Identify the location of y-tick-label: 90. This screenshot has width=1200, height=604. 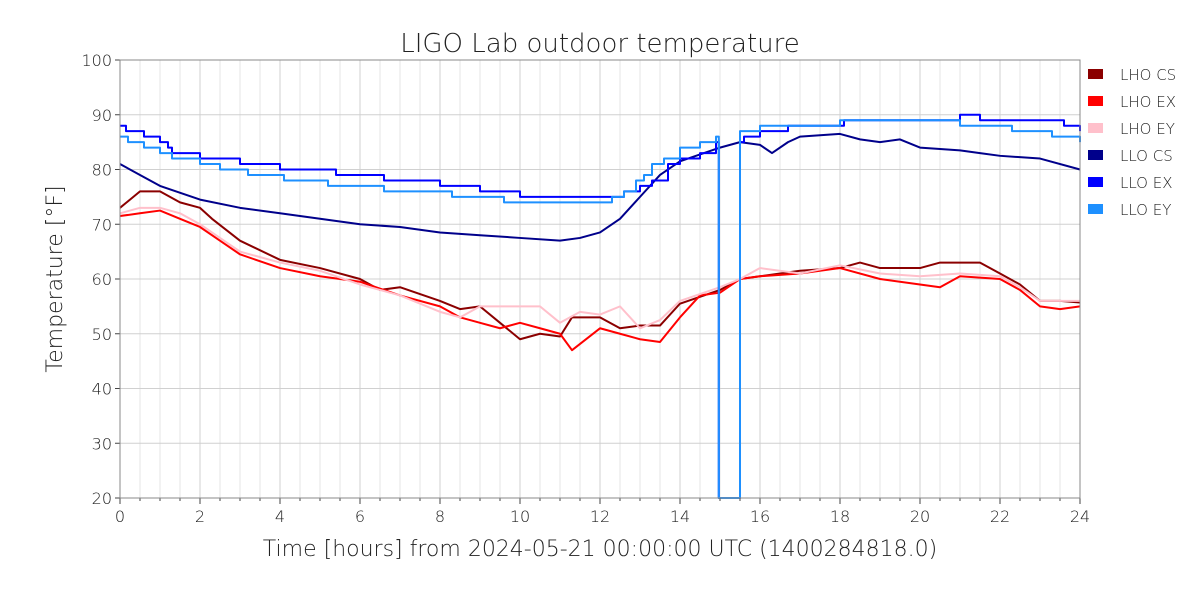
(102, 115).